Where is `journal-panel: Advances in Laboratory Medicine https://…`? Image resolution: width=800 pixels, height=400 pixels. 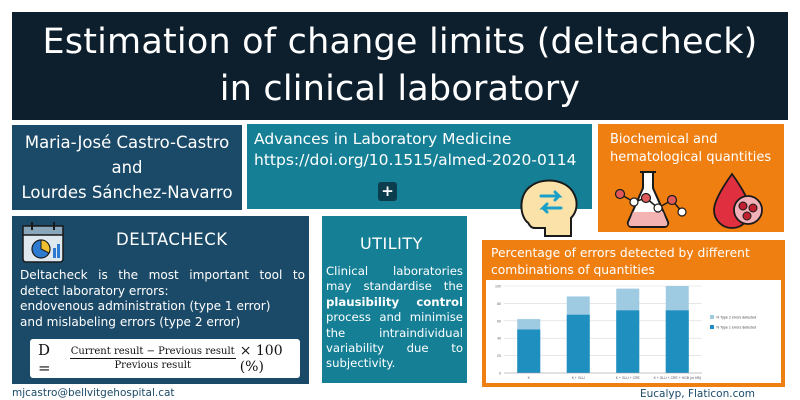 journal-panel: Advances in Laboratory Medicine https://… is located at coordinates (419, 166).